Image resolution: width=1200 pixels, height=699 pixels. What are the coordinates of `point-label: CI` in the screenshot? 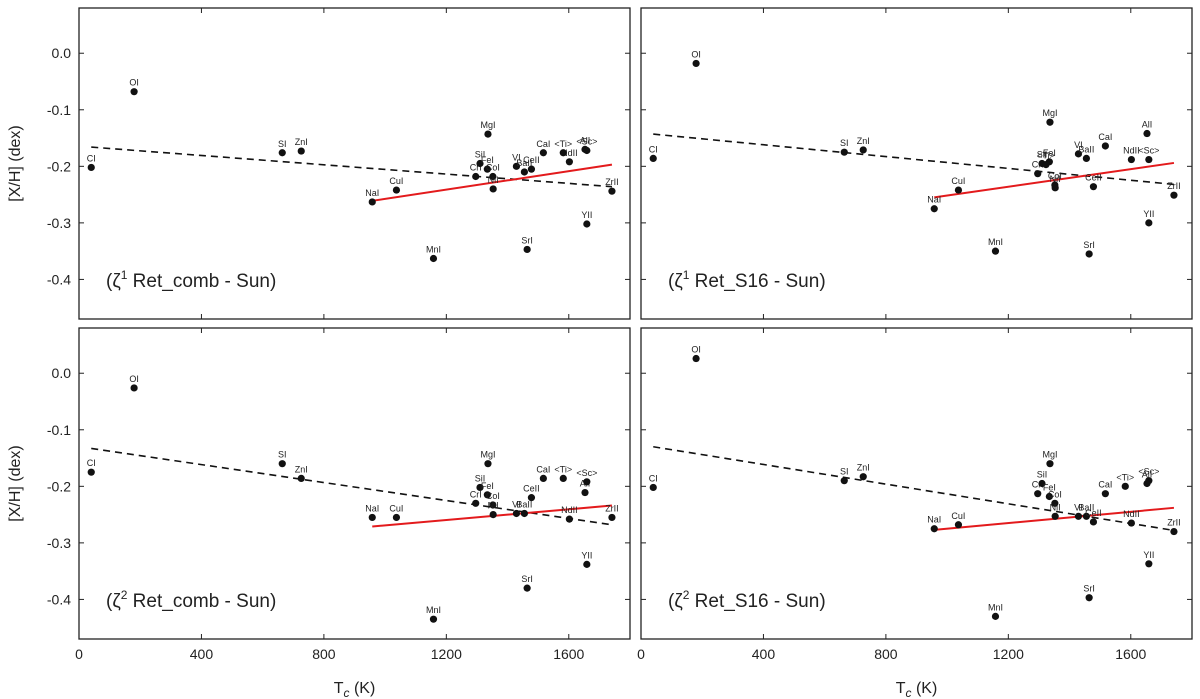 It's located at (653, 478).